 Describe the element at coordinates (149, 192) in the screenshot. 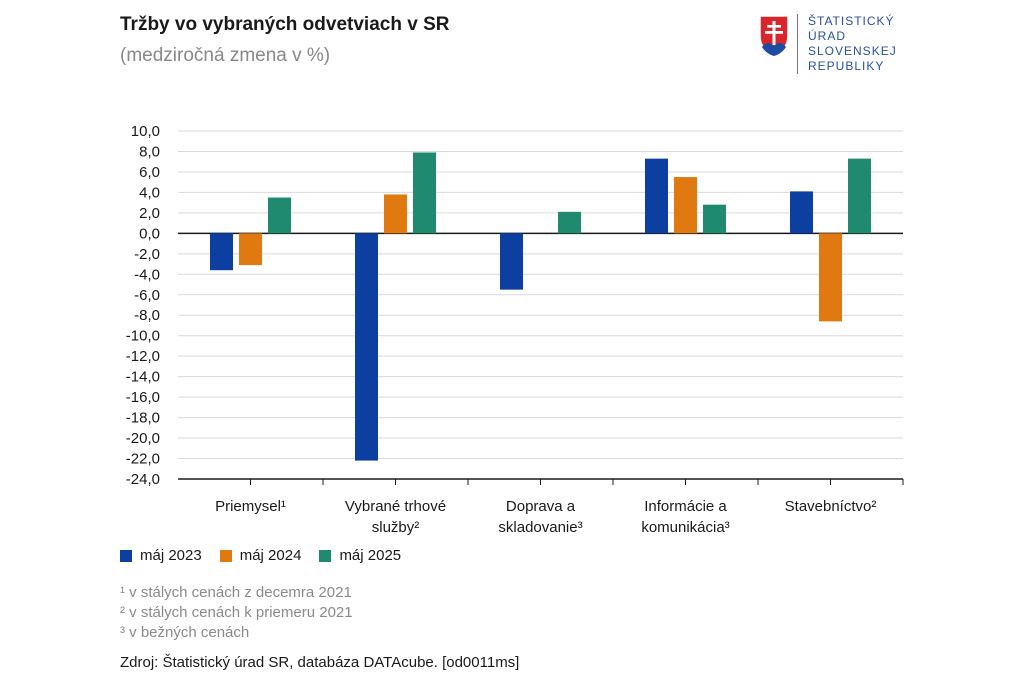

I see `y-tick-label: 4,0` at that location.